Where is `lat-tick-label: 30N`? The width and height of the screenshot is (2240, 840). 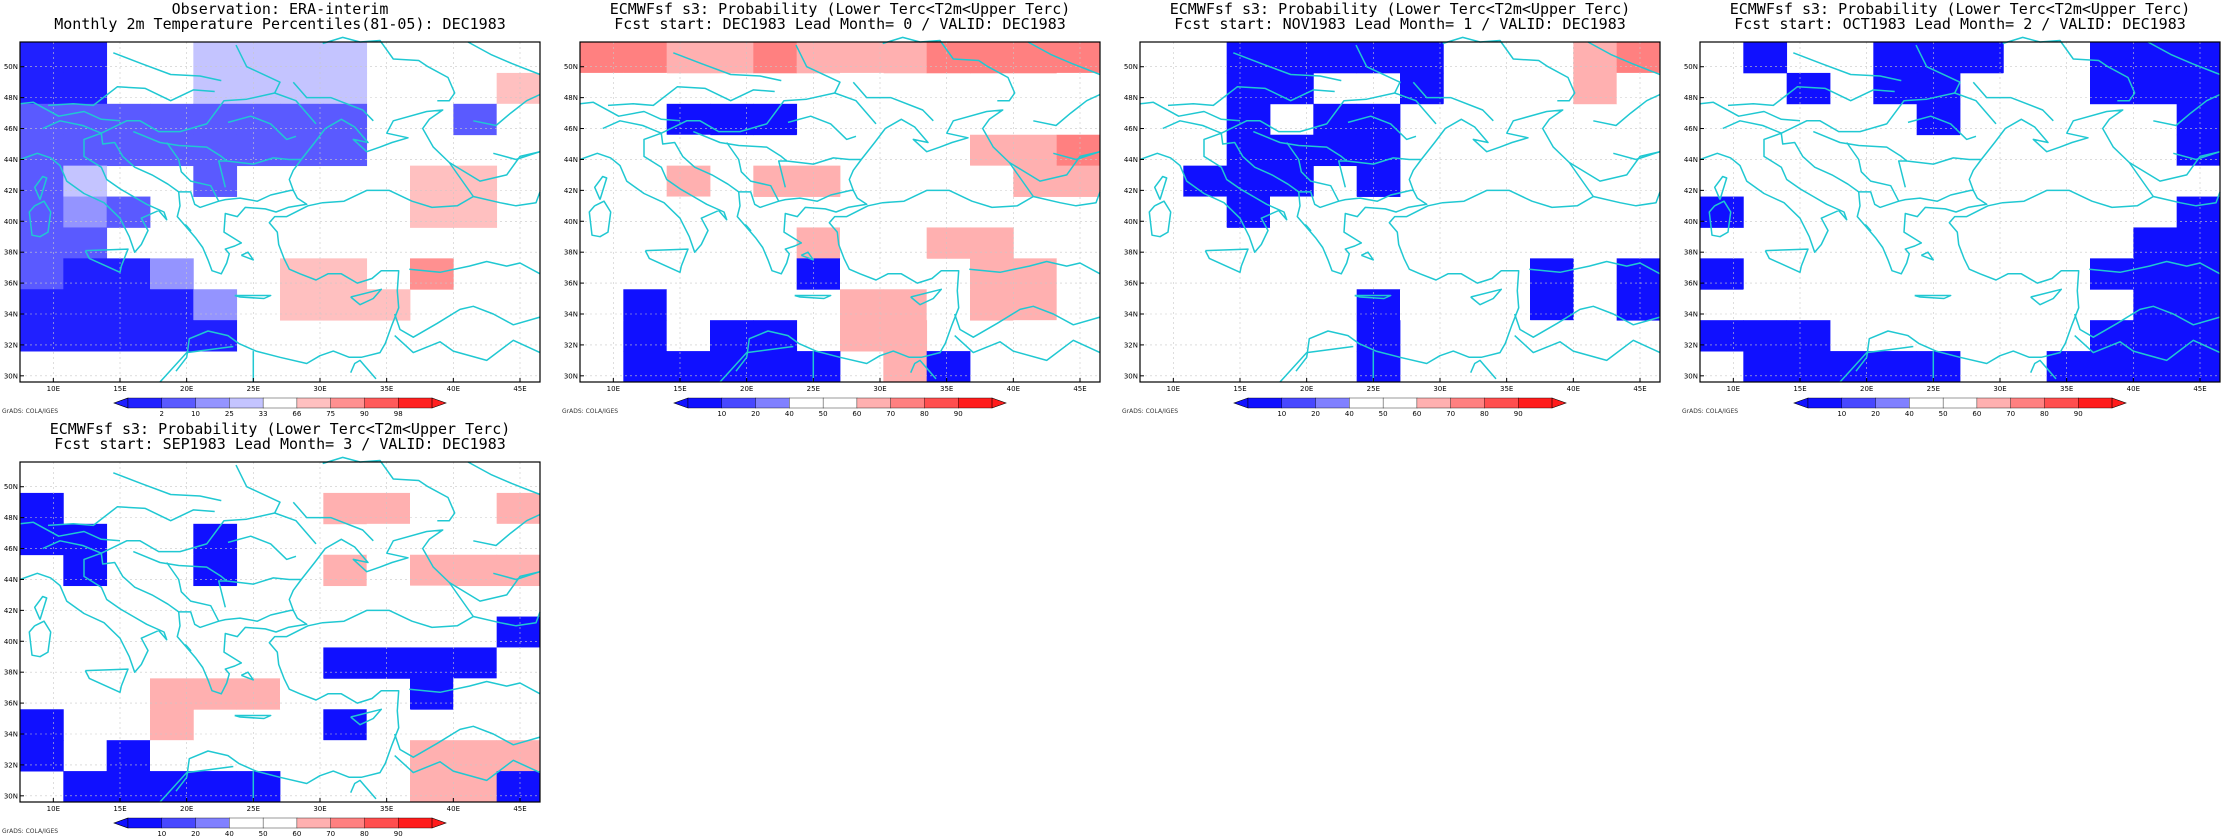 lat-tick-label: 30N is located at coordinates (1691, 376).